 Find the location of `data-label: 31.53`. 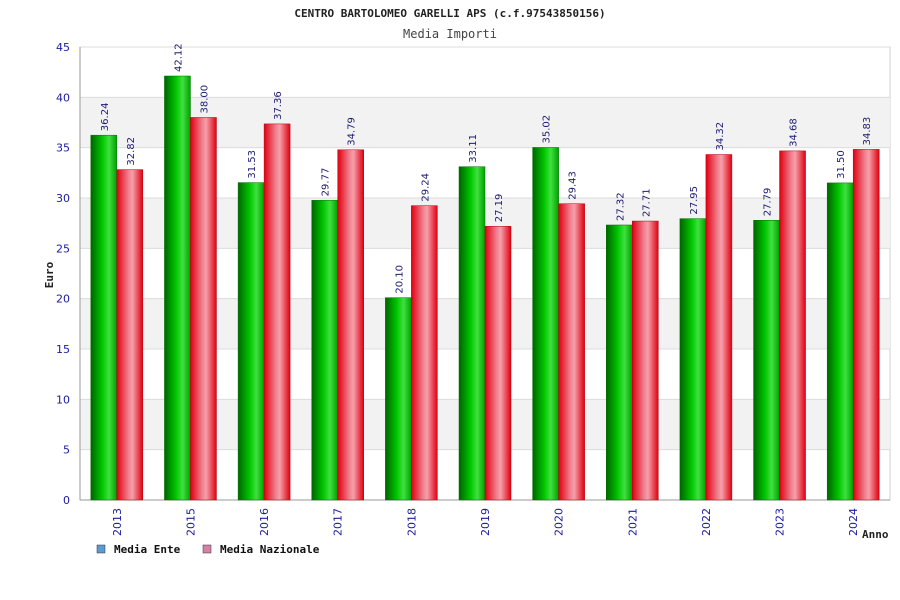

data-label: 31.53 is located at coordinates (252, 164).